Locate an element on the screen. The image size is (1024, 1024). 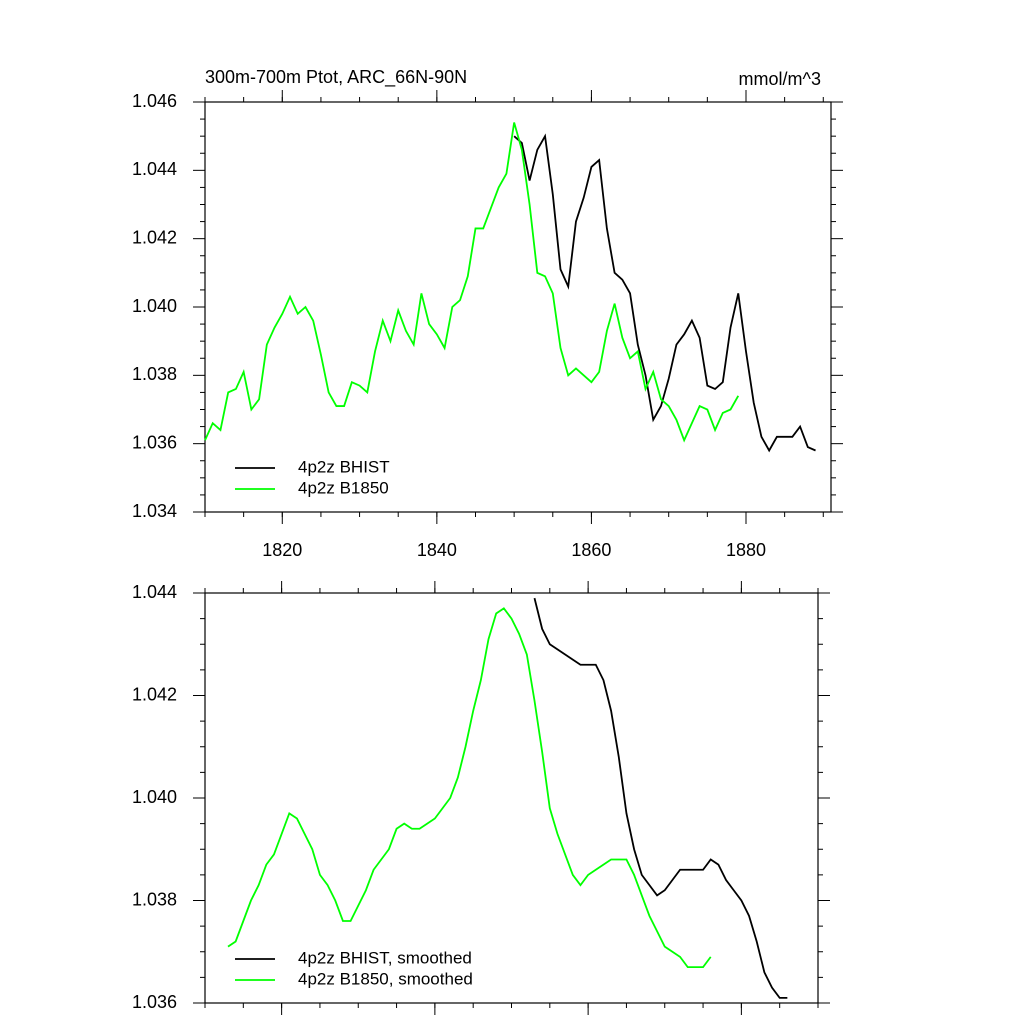
y-tick-label: 1.034 is located at coordinates (154, 511).